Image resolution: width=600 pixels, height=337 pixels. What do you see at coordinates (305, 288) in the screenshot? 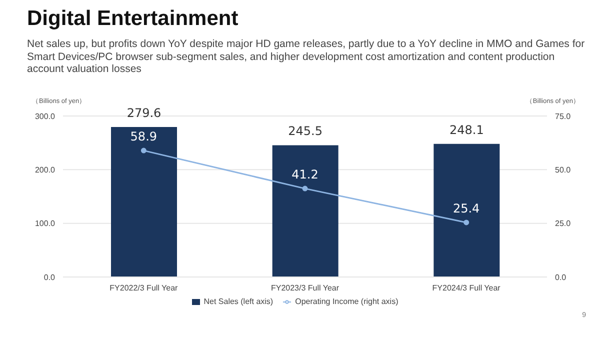
I see `x-tick-label: FY2023/3 Full Year` at bounding box center [305, 288].